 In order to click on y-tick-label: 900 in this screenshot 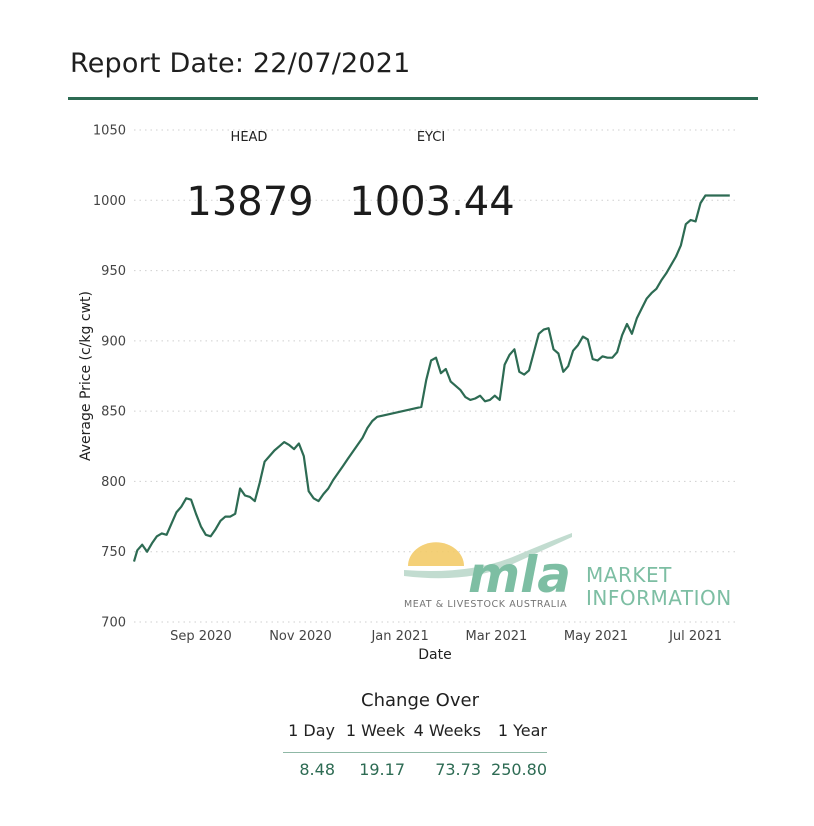, I will do `click(113, 341)`.